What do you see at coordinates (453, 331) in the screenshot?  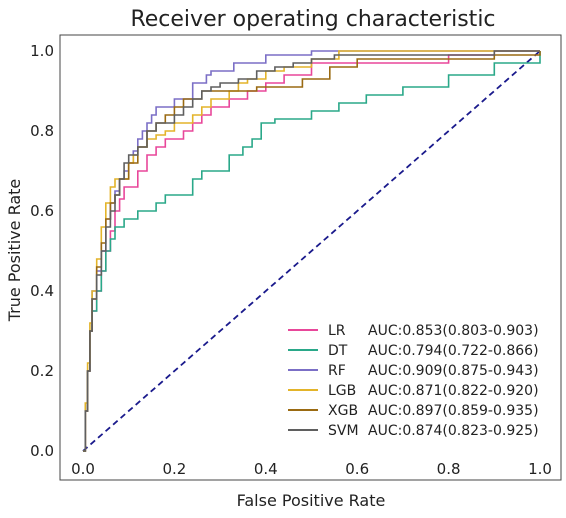 I see `legend-auc-lr: AUC:0.853(0.803-0.903)` at bounding box center [453, 331].